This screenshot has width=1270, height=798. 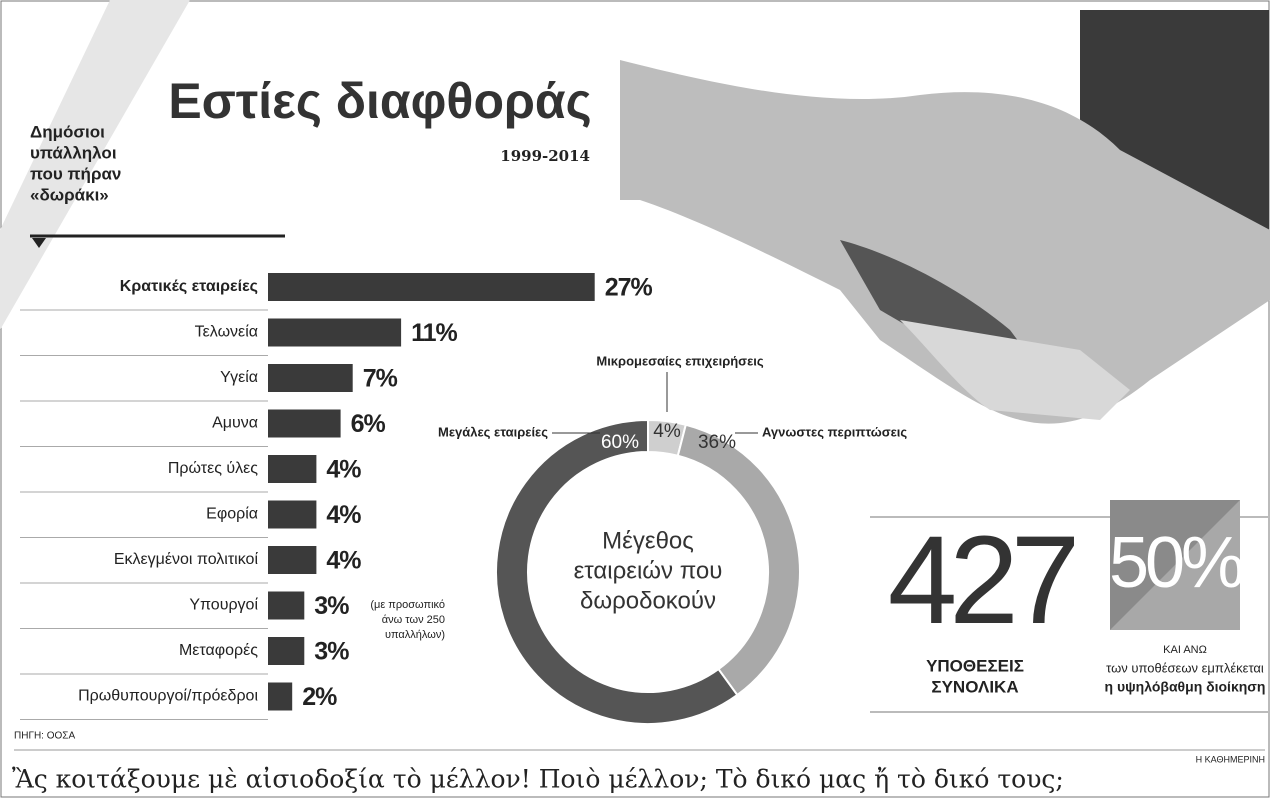 What do you see at coordinates (168, 696) in the screenshot?
I see `category-label: Πρωθυπουργοί/πρόεδροι` at bounding box center [168, 696].